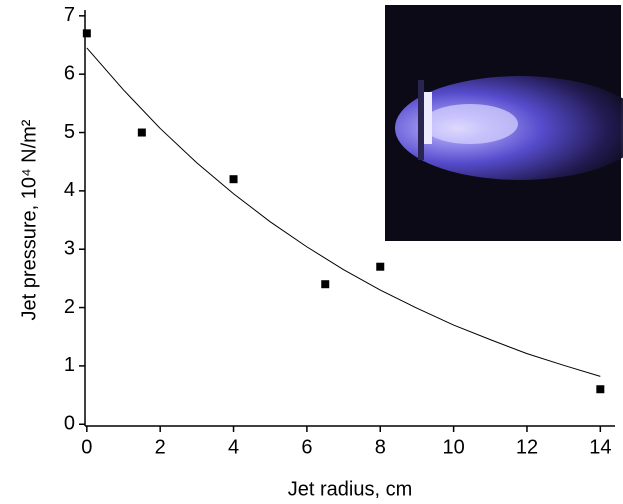 The image size is (623, 504). I want to click on y-tick-label: 7, so click(69, 15).